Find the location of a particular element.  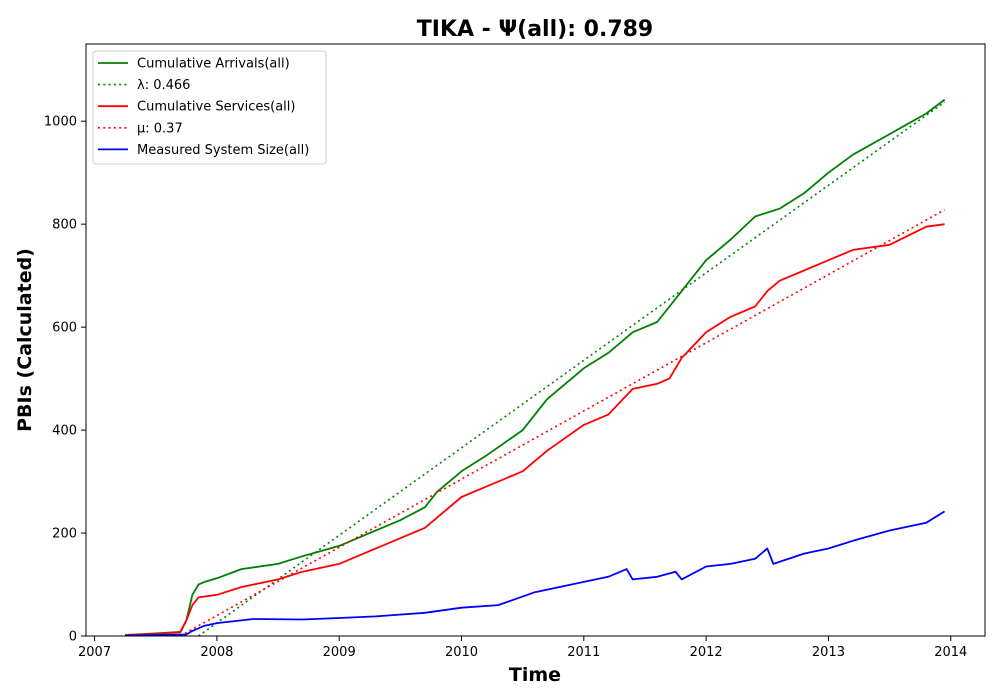

x-axis-label: Time is located at coordinates (535, 675).